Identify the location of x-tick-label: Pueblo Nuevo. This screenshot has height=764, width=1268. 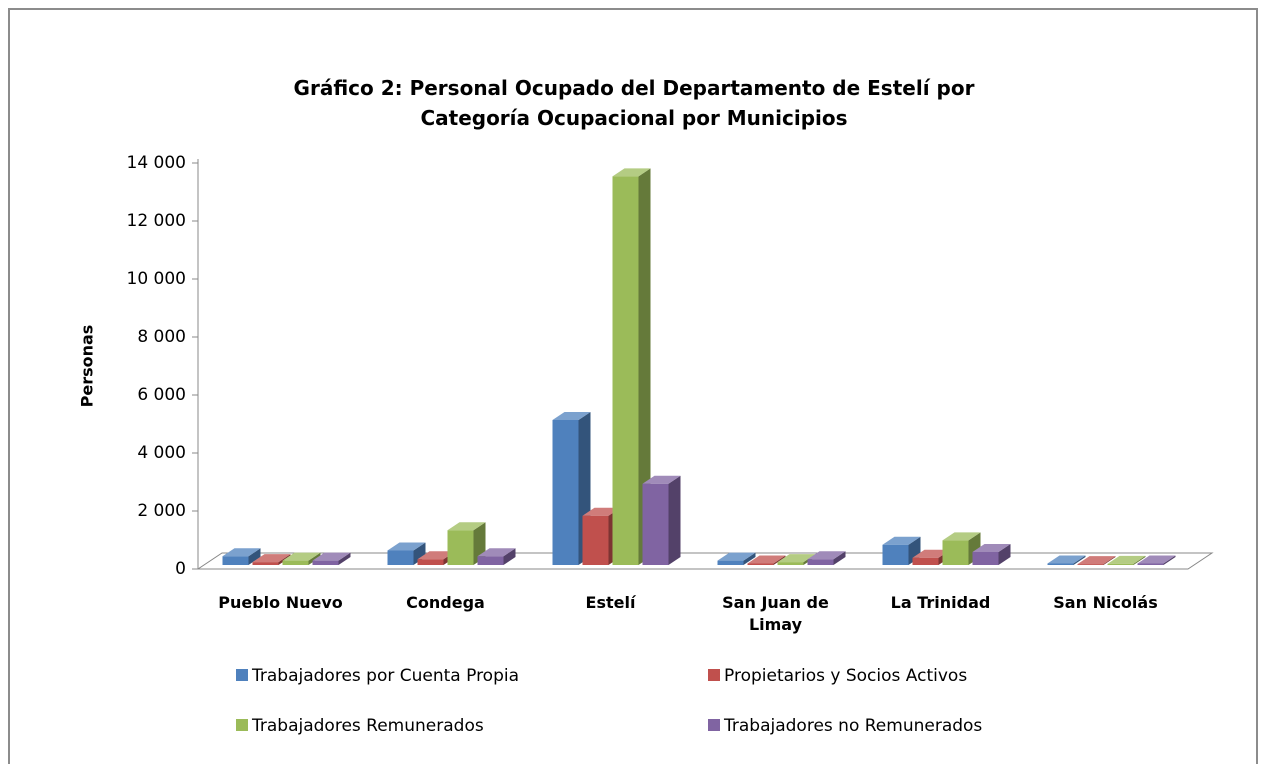
(280, 602).